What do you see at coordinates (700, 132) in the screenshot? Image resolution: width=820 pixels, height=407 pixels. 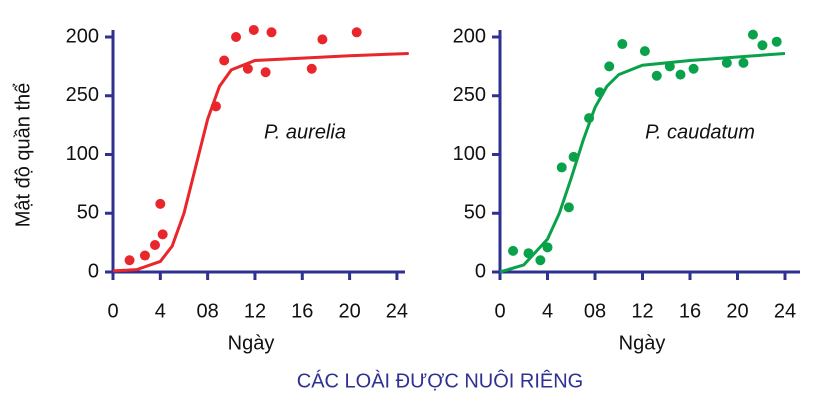 I see `annotation: P. caudatum` at bounding box center [700, 132].